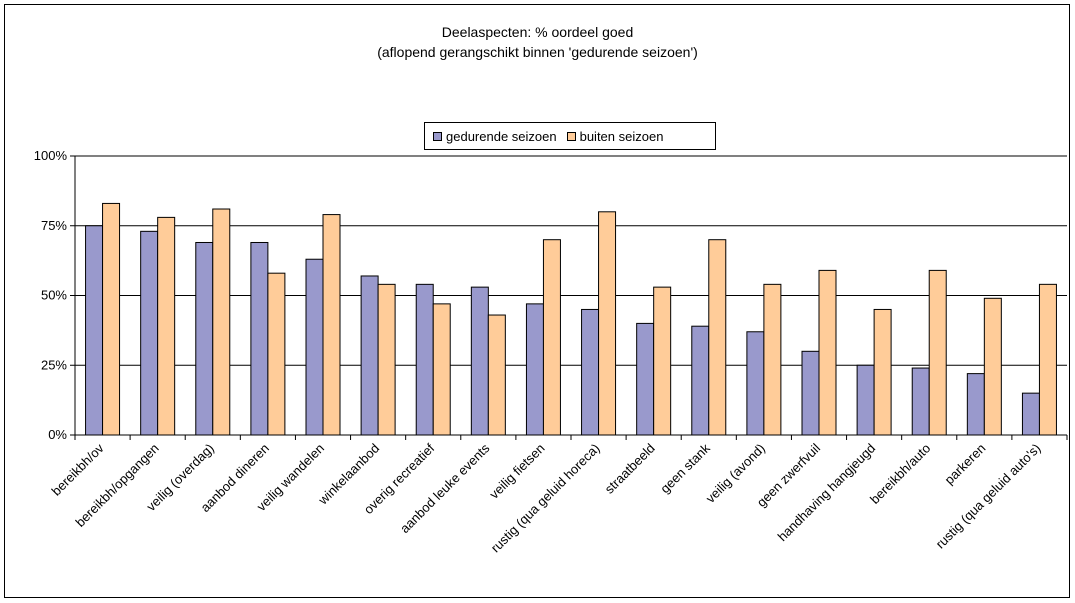  Describe the element at coordinates (630, 469) in the screenshot. I see `x-tick-label: straatbeeld` at that location.